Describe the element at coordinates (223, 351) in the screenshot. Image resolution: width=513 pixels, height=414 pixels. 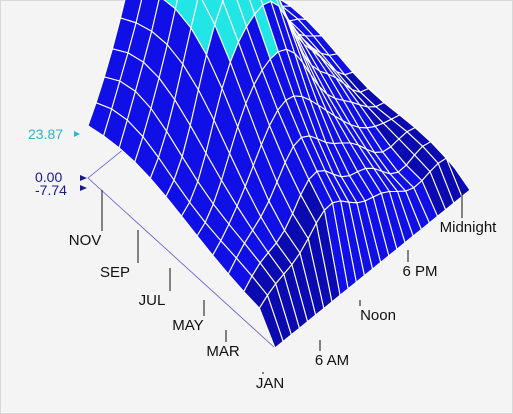
I see `month-tick-label: MAR` at that location.